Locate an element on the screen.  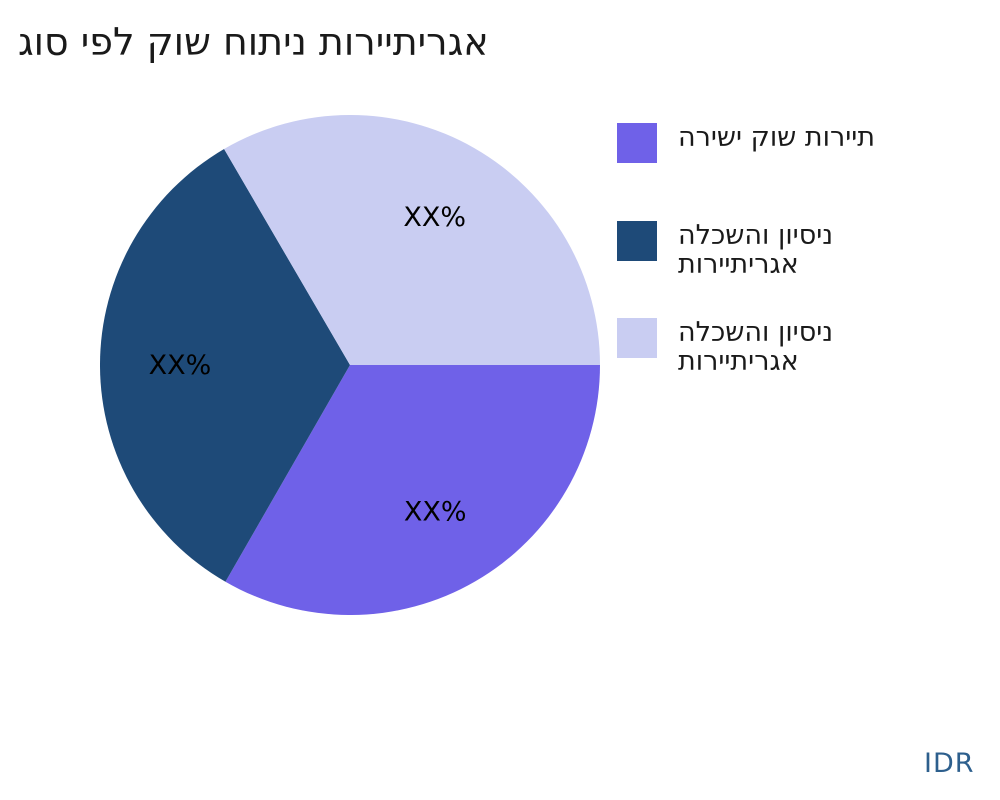
chart-title: אגריתיירות ניתוח שוק לפי סוג is located at coordinates (253, 42).